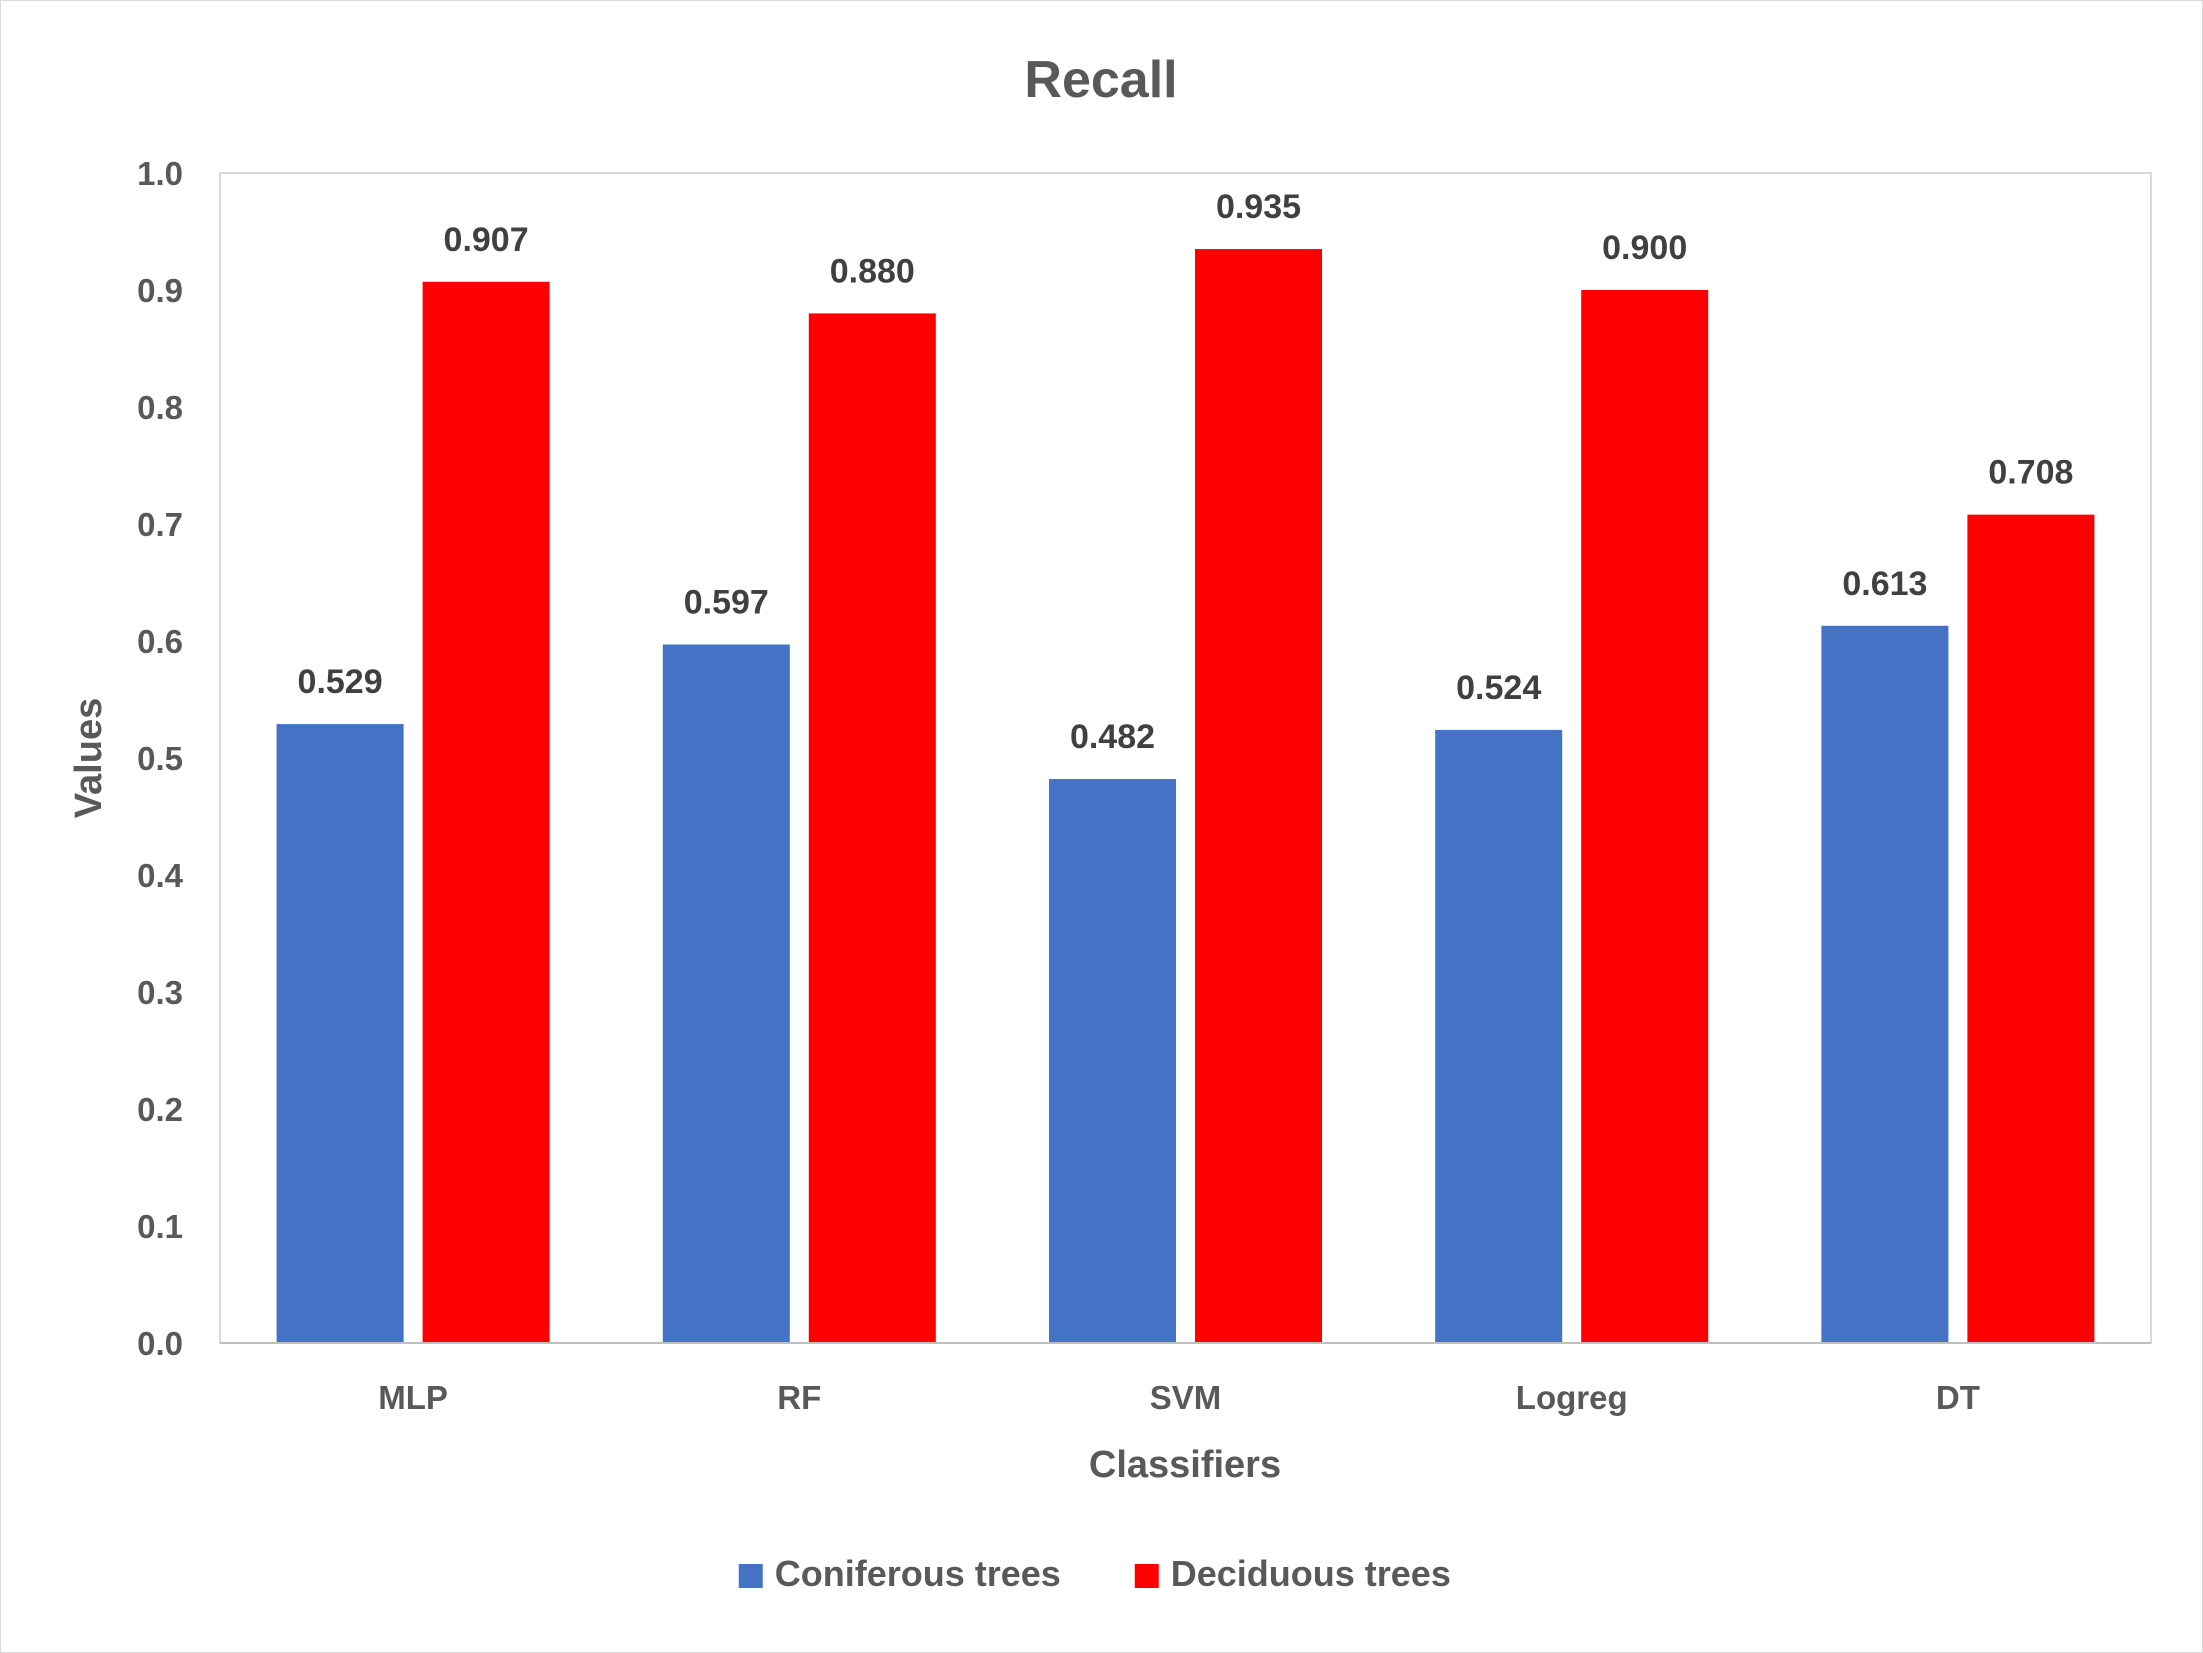 Image resolution: width=2203 pixels, height=1653 pixels. I want to click on data-label: 0.880, so click(872, 271).